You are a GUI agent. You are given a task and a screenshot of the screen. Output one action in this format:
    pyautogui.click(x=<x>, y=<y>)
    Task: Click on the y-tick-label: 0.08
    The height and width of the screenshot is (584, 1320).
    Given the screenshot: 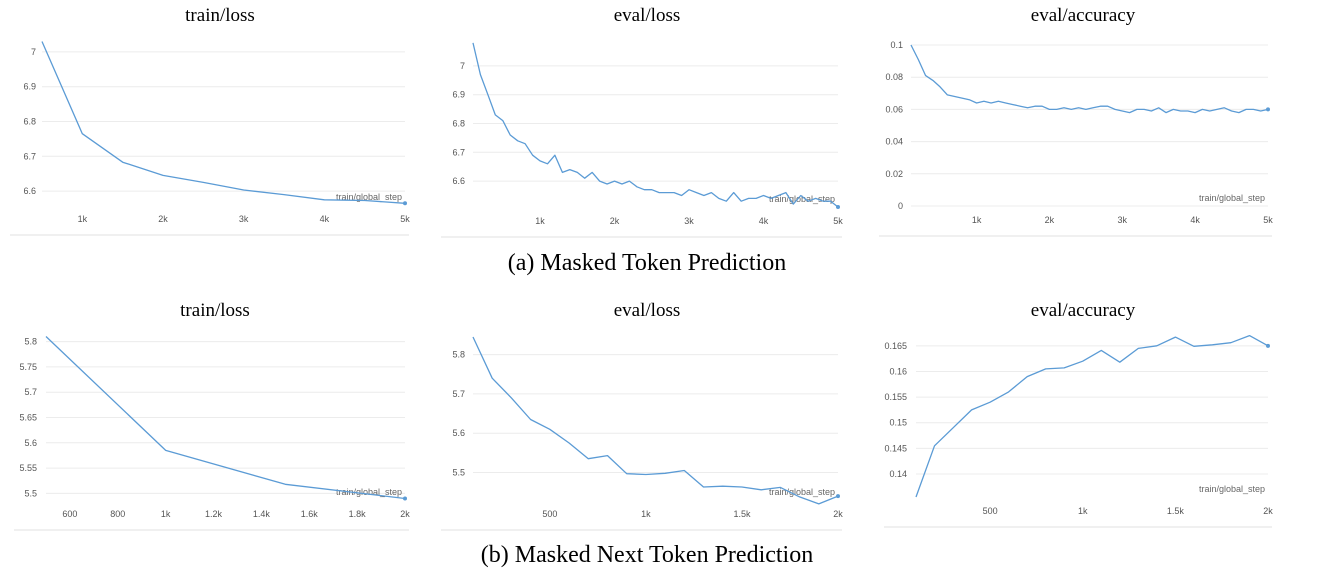 What is the action you would take?
    pyautogui.click(x=894, y=77)
    